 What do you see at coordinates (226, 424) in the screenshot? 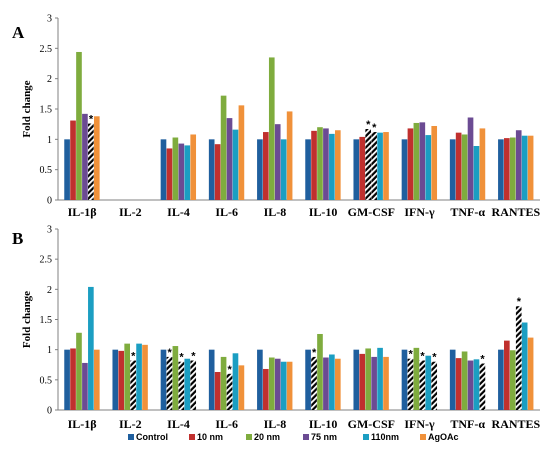
I see `category-label: IL-6` at bounding box center [226, 424].